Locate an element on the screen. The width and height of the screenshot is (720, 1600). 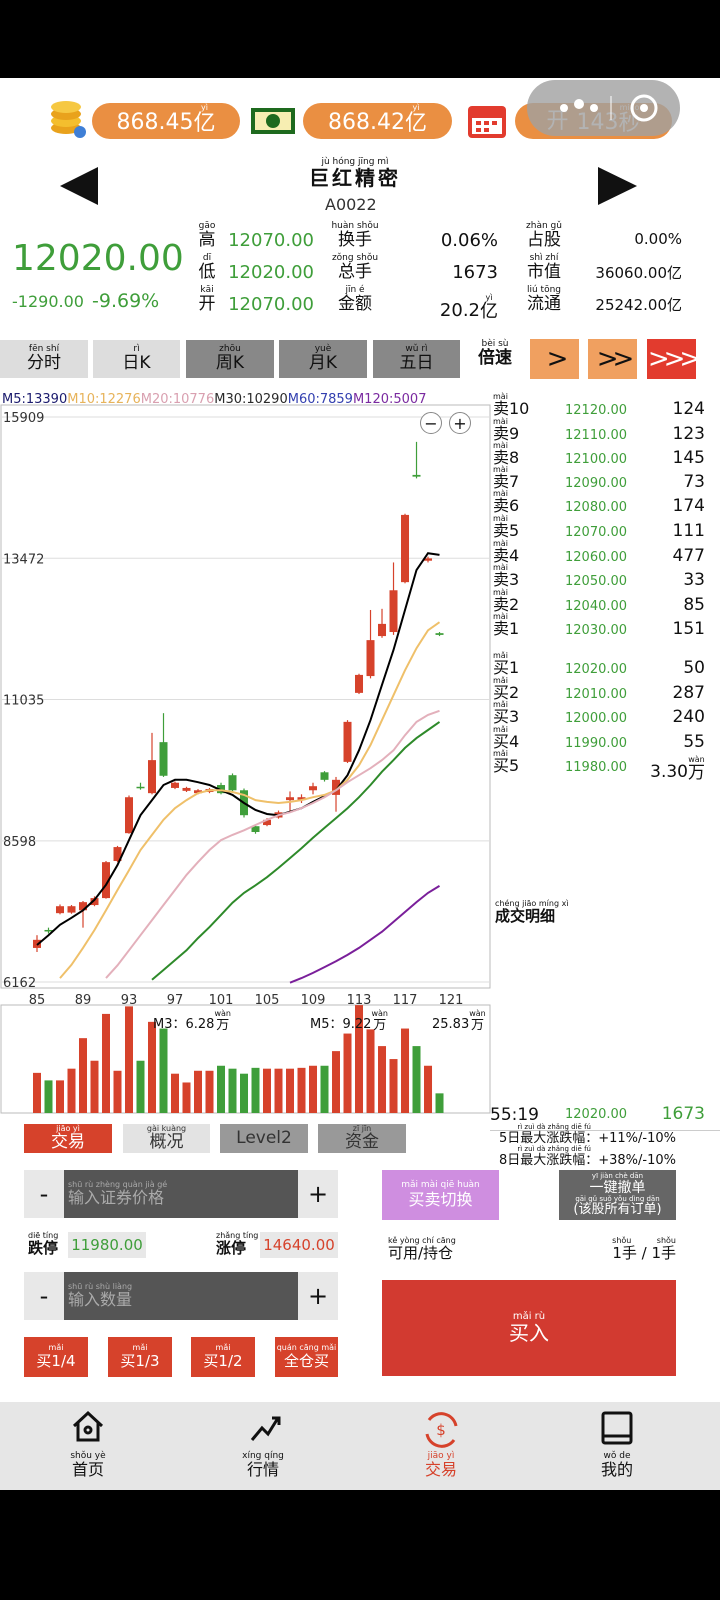
panel-tab-label: zī jīn 资金 is located at coordinates (362, 1137).